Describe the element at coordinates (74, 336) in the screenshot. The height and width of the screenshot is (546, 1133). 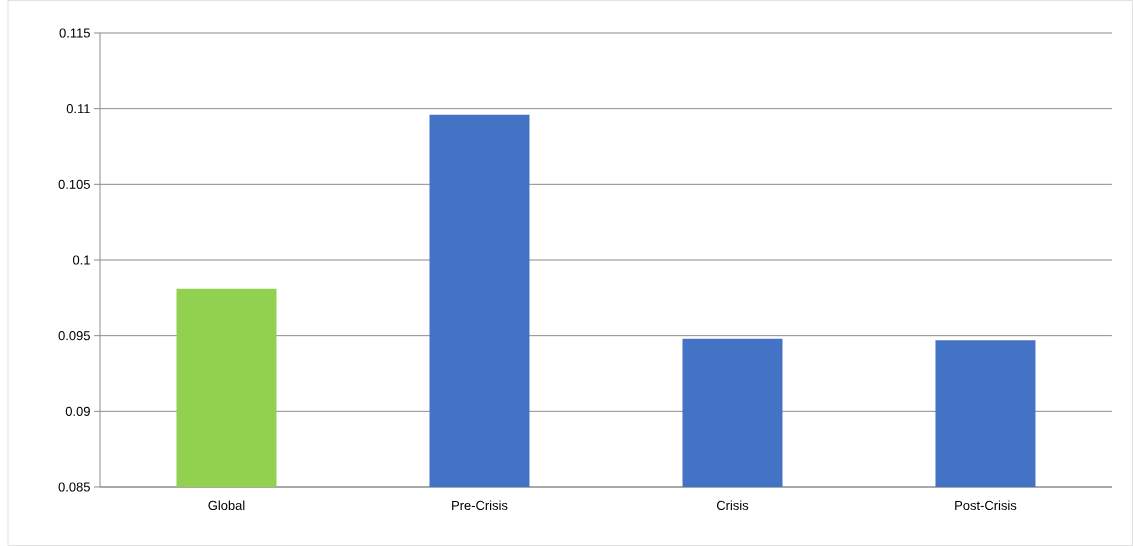
I see `y-tick-label: 0.095` at that location.